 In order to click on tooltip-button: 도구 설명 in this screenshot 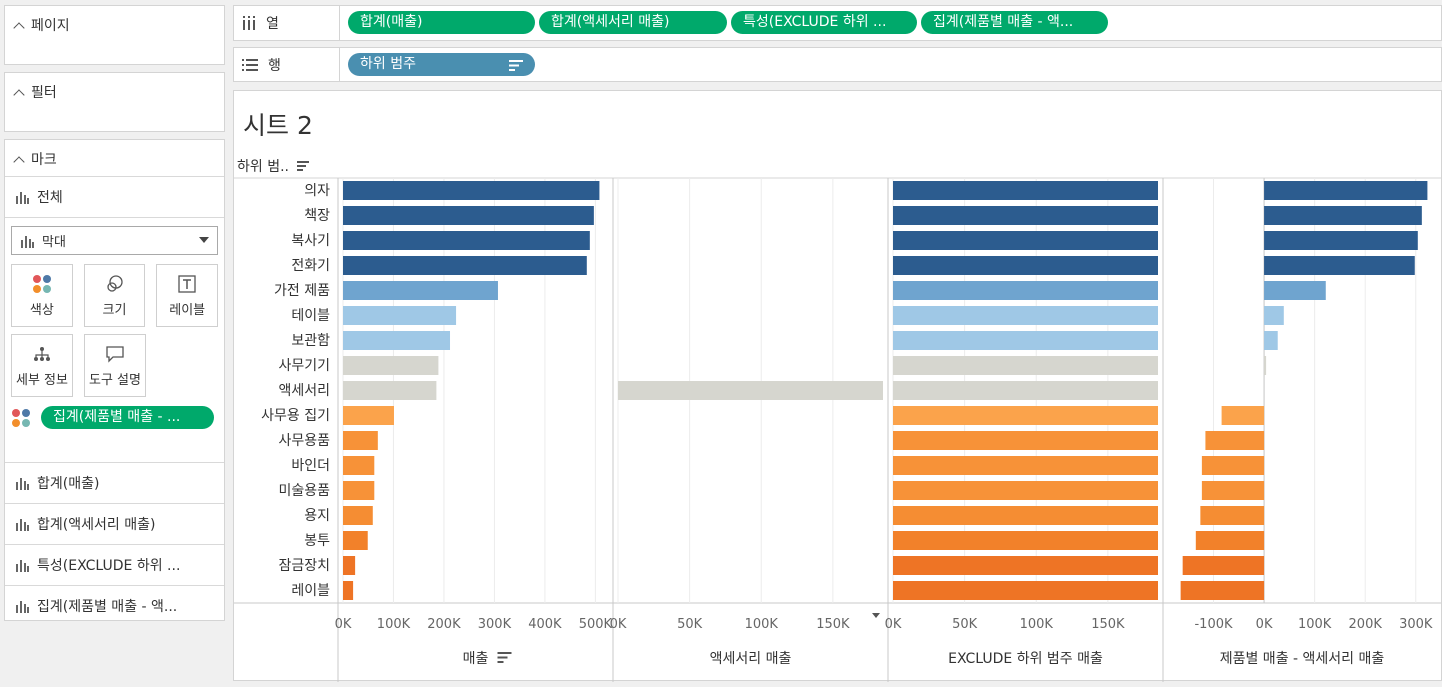, I will do `click(115, 365)`.